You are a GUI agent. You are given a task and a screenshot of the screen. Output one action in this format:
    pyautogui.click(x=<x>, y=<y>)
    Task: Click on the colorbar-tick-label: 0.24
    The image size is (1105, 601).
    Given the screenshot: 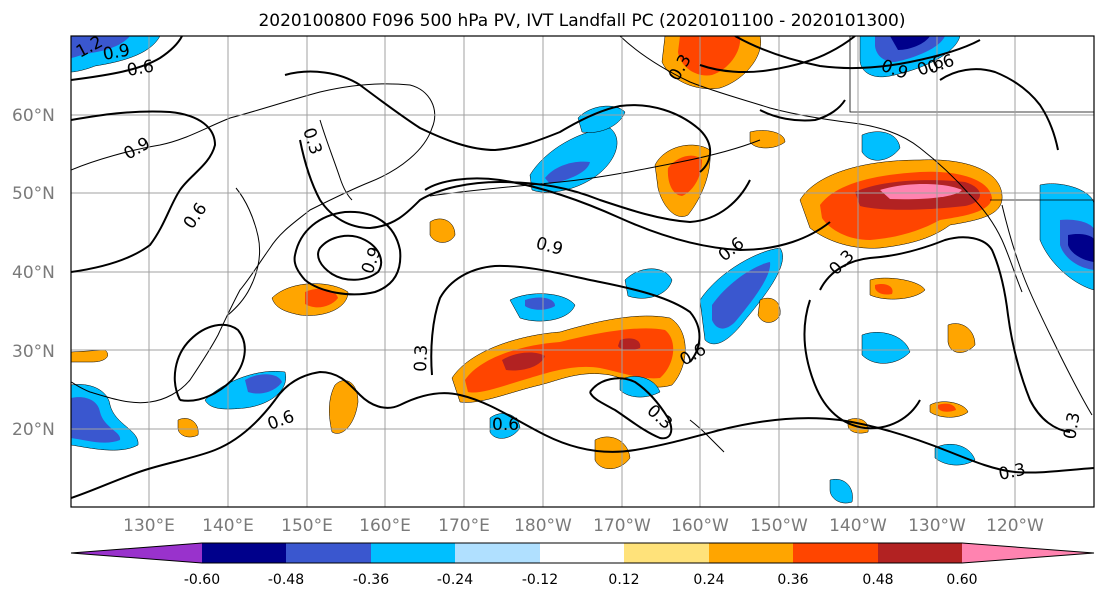 What is the action you would take?
    pyautogui.click(x=708, y=580)
    